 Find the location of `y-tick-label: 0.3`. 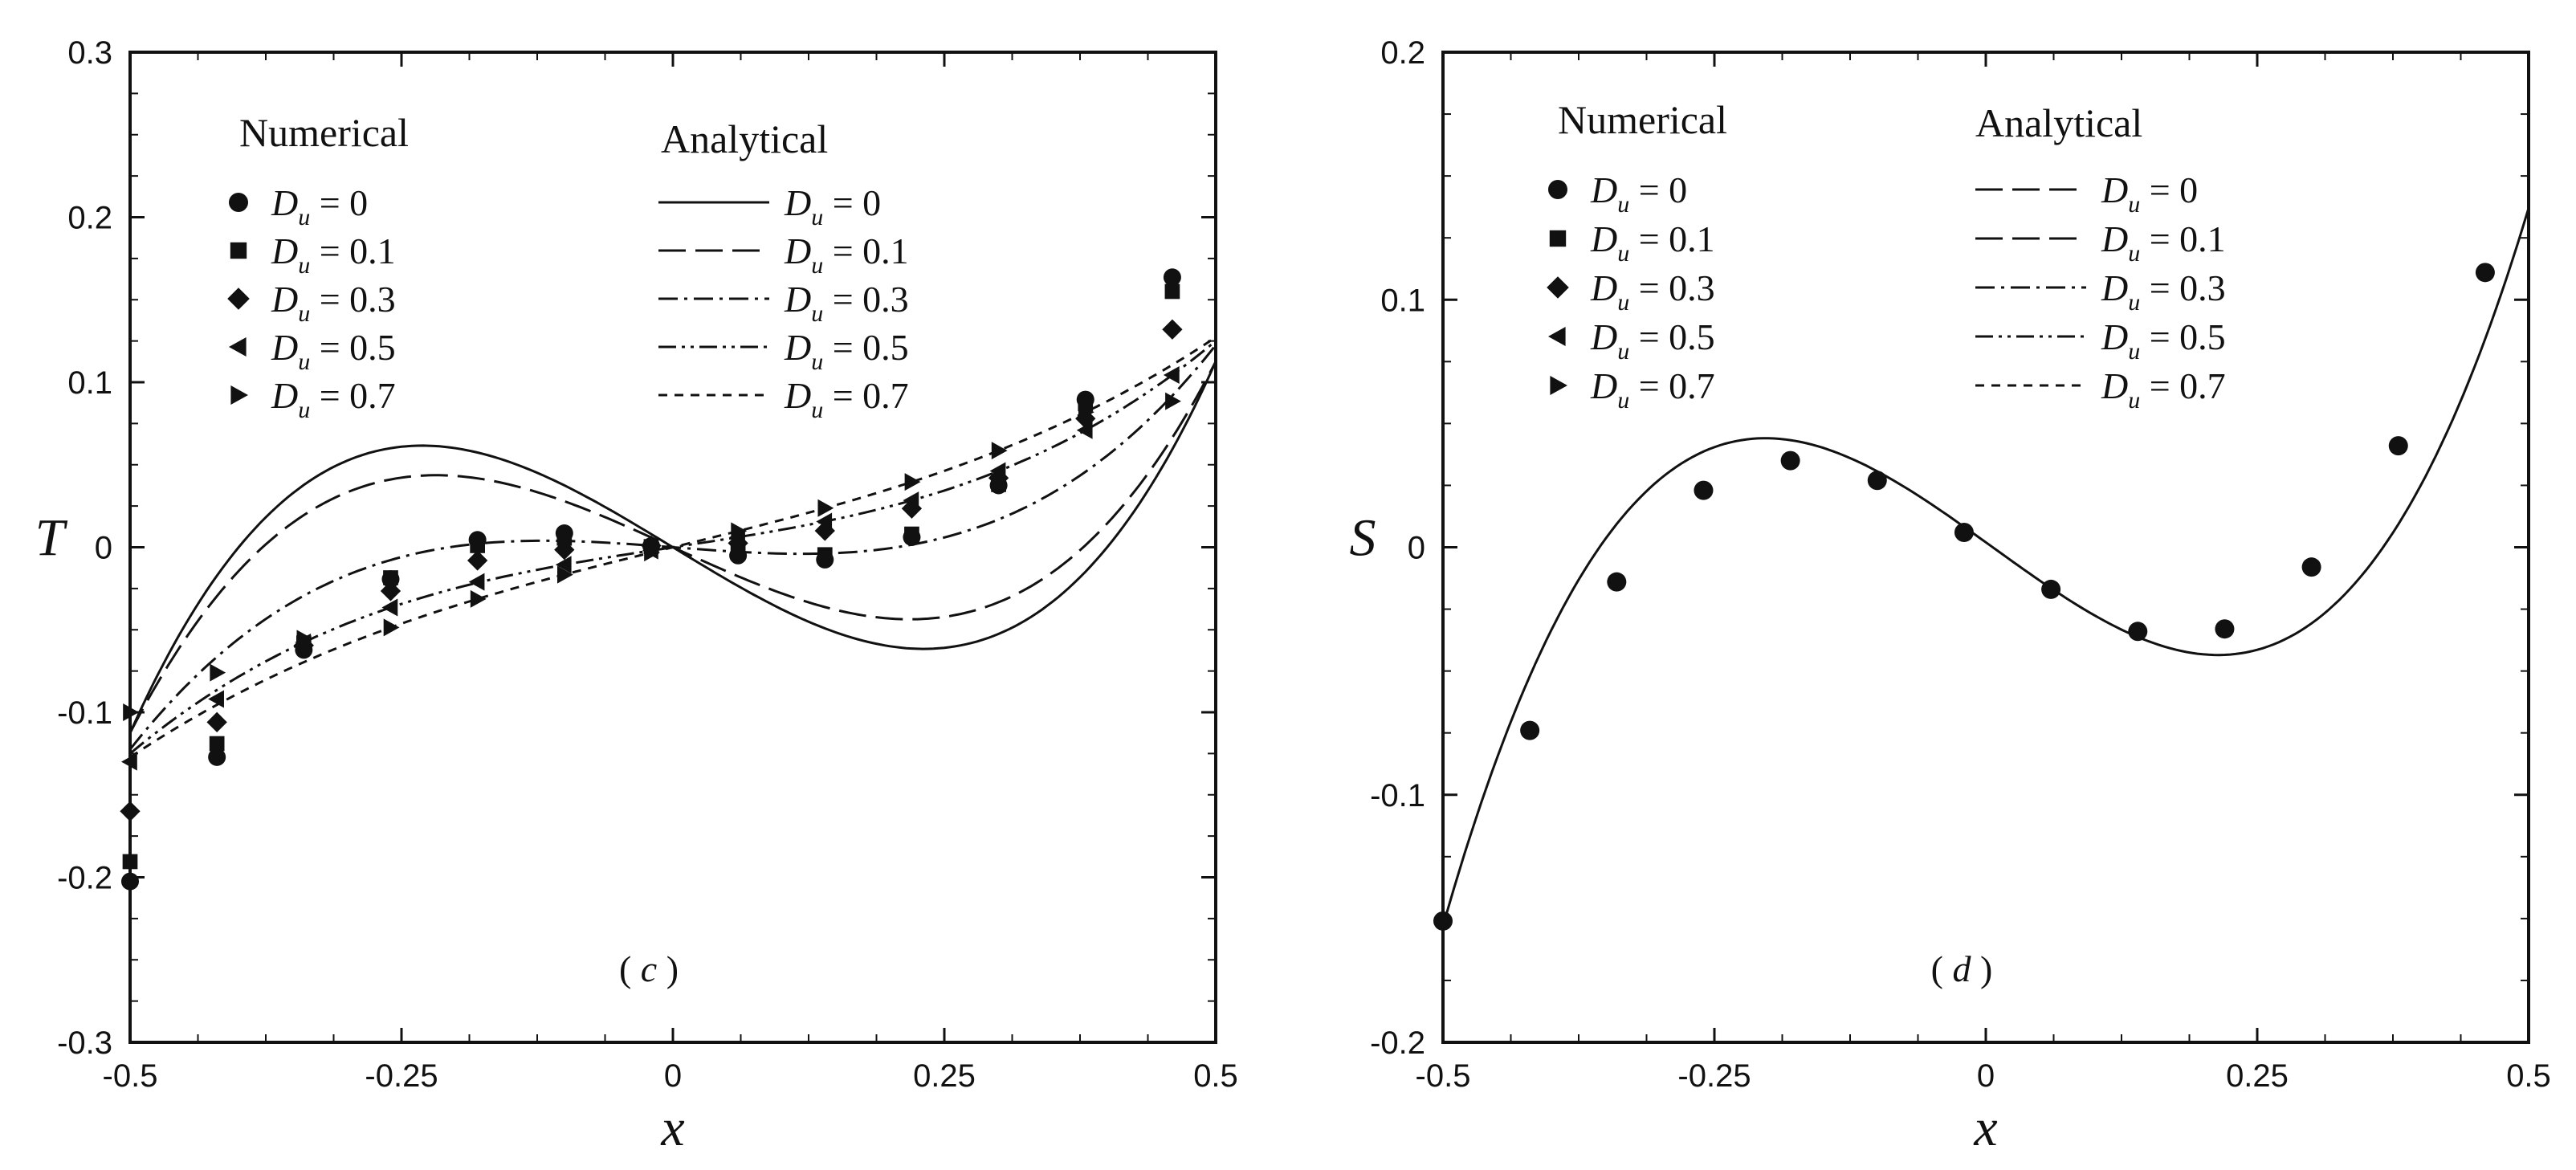

y-tick-label: 0.3 is located at coordinates (89, 53).